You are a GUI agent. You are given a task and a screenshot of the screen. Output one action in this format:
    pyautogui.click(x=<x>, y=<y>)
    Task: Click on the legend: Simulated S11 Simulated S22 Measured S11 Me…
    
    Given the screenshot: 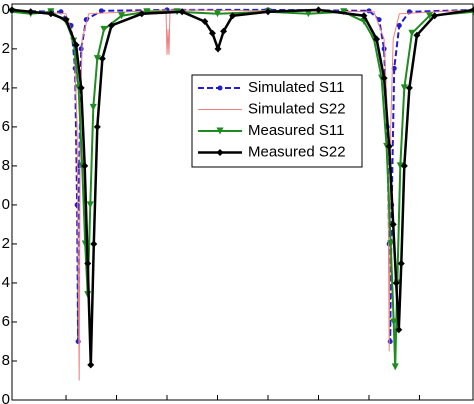 What is the action you would take?
    pyautogui.click(x=277, y=121)
    